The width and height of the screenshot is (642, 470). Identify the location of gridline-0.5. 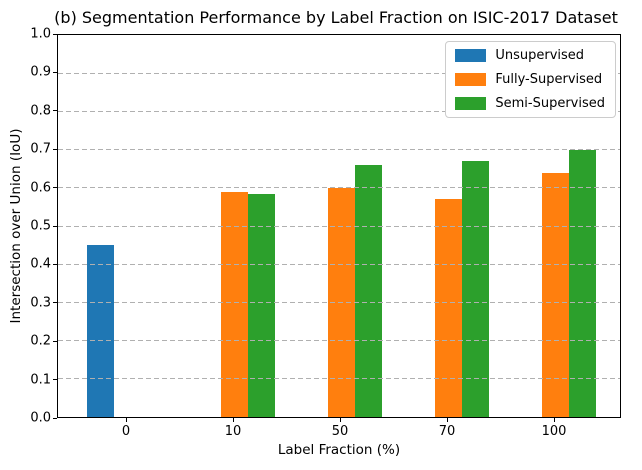
(339, 226).